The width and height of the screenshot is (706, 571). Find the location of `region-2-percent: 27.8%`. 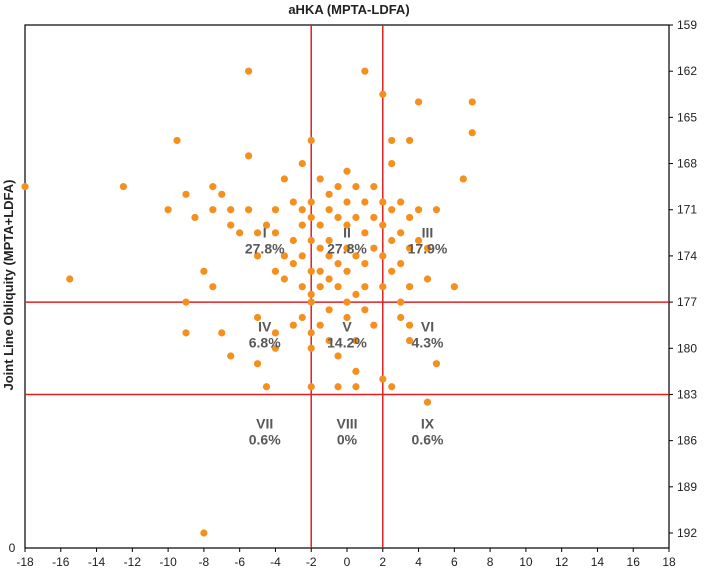

region-2-percent: 27.8% is located at coordinates (347, 248).